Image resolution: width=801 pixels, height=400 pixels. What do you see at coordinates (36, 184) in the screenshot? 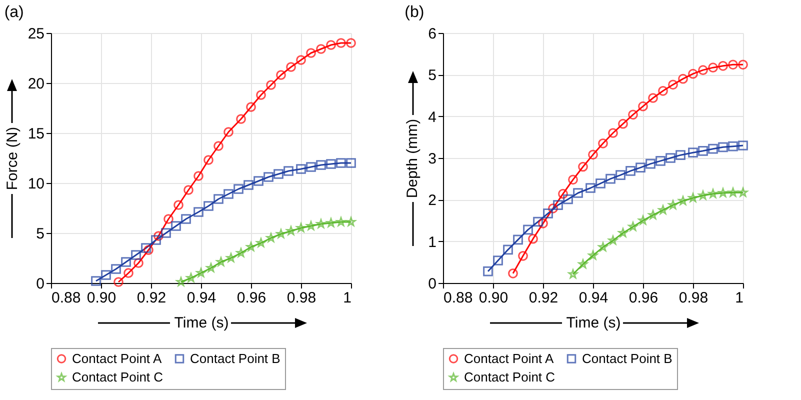
I see `y-tick-label: 10` at bounding box center [36, 184].